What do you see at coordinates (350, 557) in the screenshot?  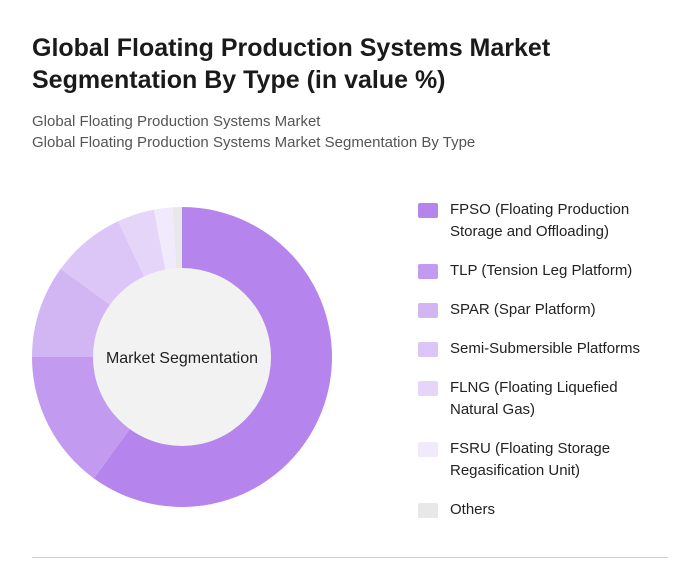 I see `divider` at bounding box center [350, 557].